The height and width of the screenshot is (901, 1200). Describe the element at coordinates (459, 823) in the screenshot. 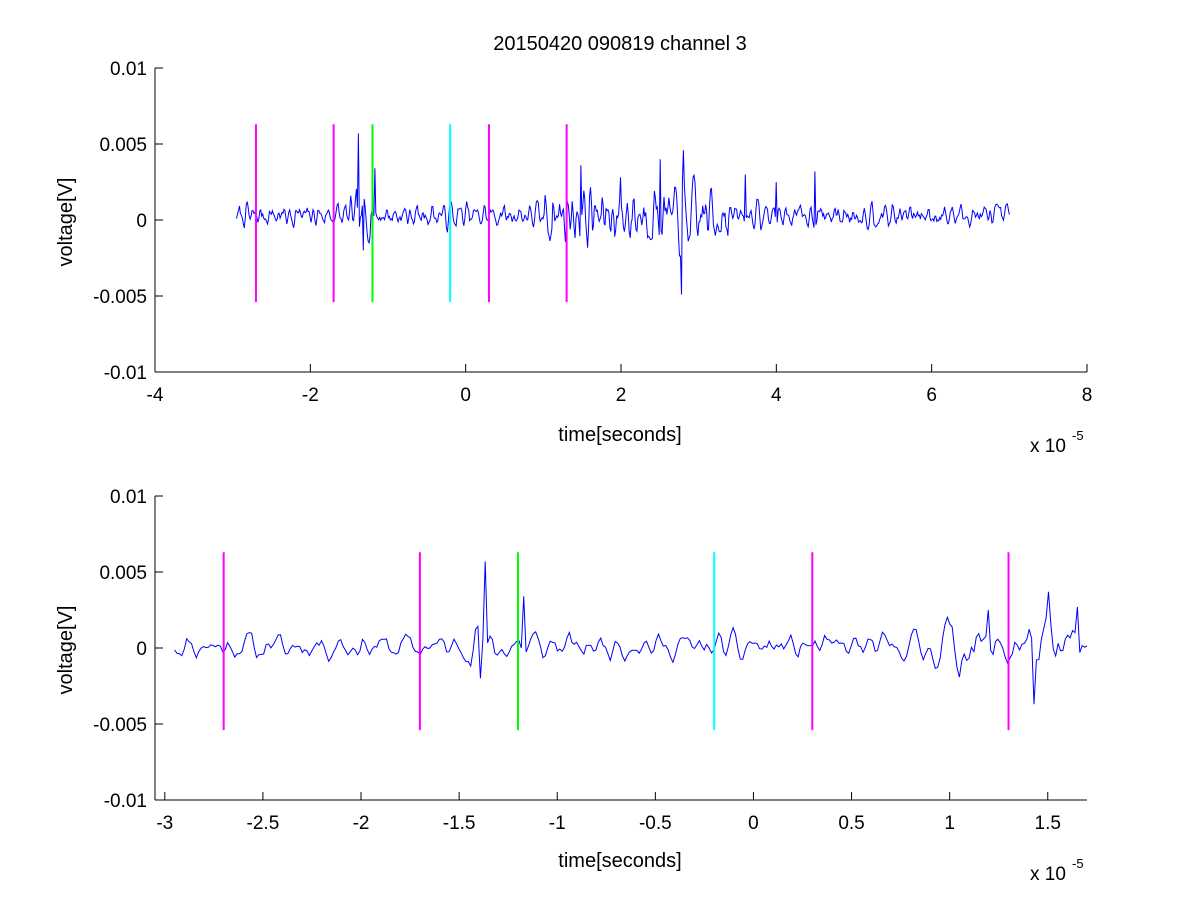

I see `bottom-x-tick-label: -1.5` at that location.